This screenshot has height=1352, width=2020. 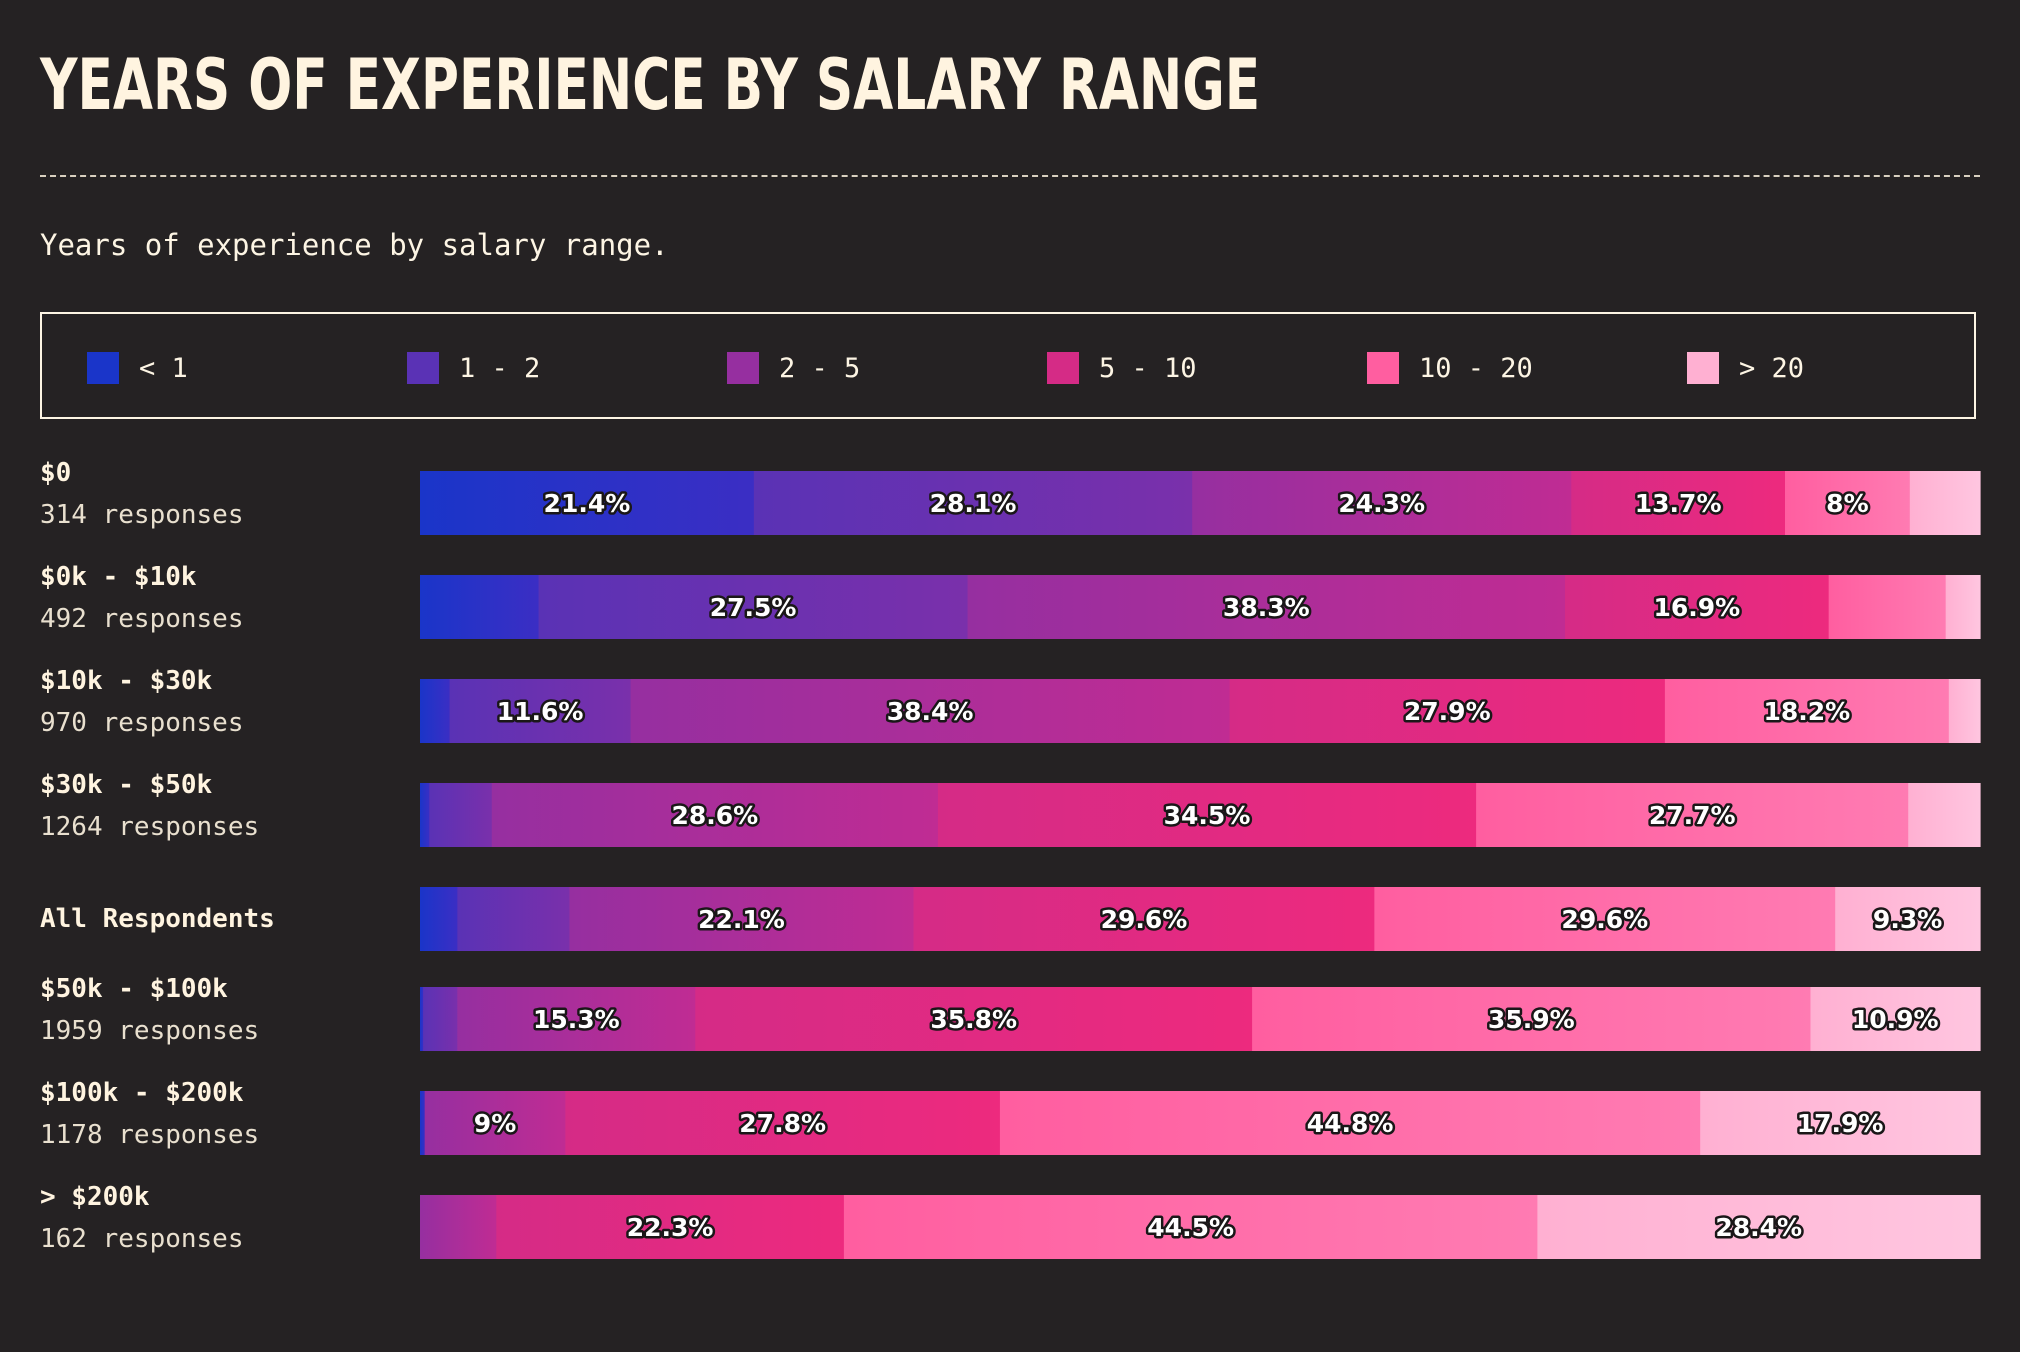 I want to click on legend-label: 1 - 2, so click(x=500, y=368).